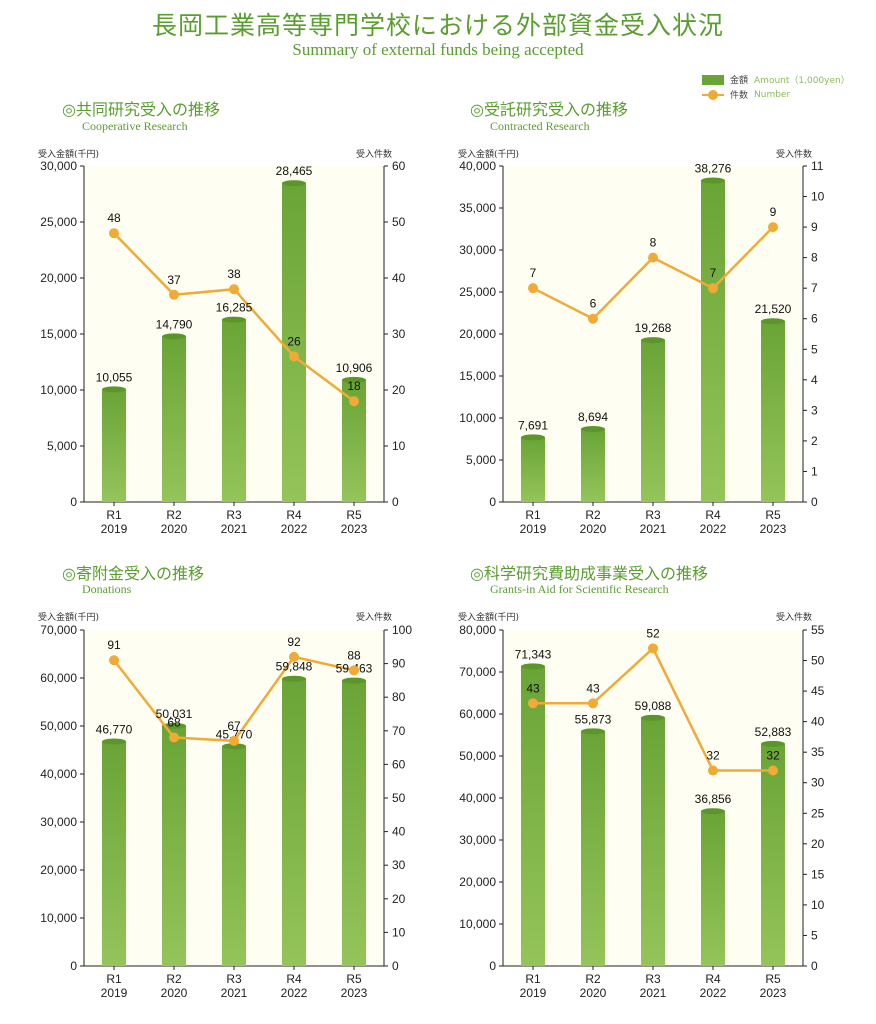 This screenshot has width=876, height=1024. Describe the element at coordinates (374, 155) in the screenshot. I see `panel-1-right-axis-caption: 受入件数` at that location.